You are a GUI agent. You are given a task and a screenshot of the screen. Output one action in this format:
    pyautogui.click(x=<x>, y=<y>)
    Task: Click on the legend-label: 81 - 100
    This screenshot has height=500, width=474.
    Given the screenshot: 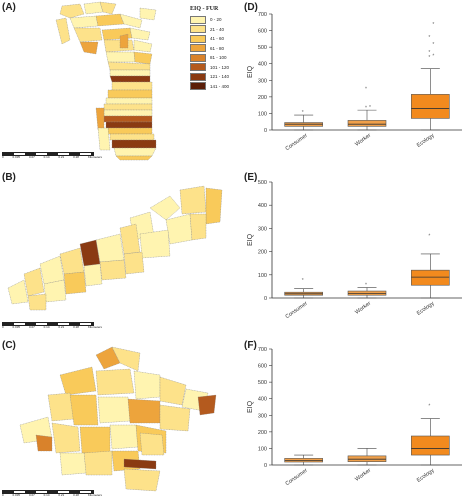 What is the action you would take?
    pyautogui.click(x=218, y=58)
    